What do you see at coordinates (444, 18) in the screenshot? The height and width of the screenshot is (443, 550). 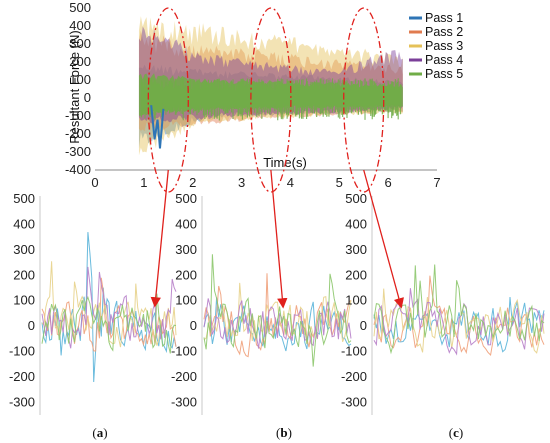 I see `legend-label: Pass 1` at bounding box center [444, 18].